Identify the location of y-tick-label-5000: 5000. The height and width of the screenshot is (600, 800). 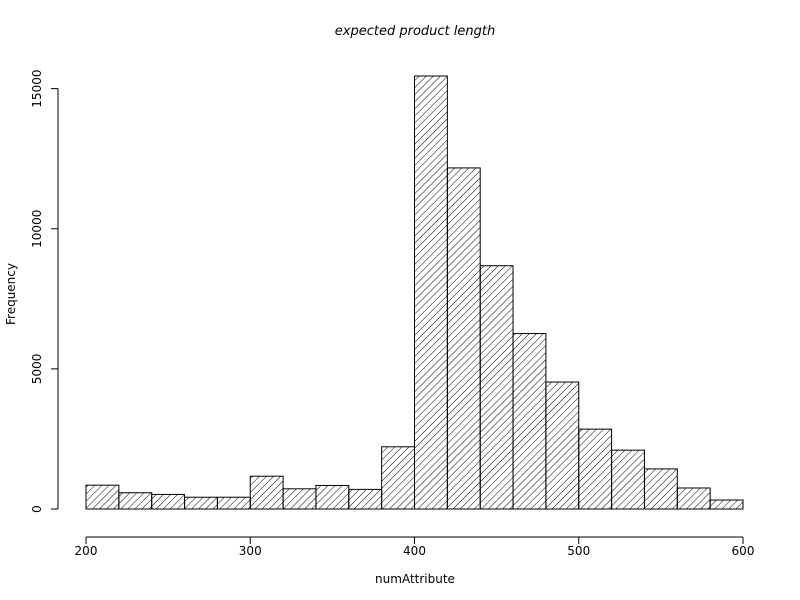
(37, 369).